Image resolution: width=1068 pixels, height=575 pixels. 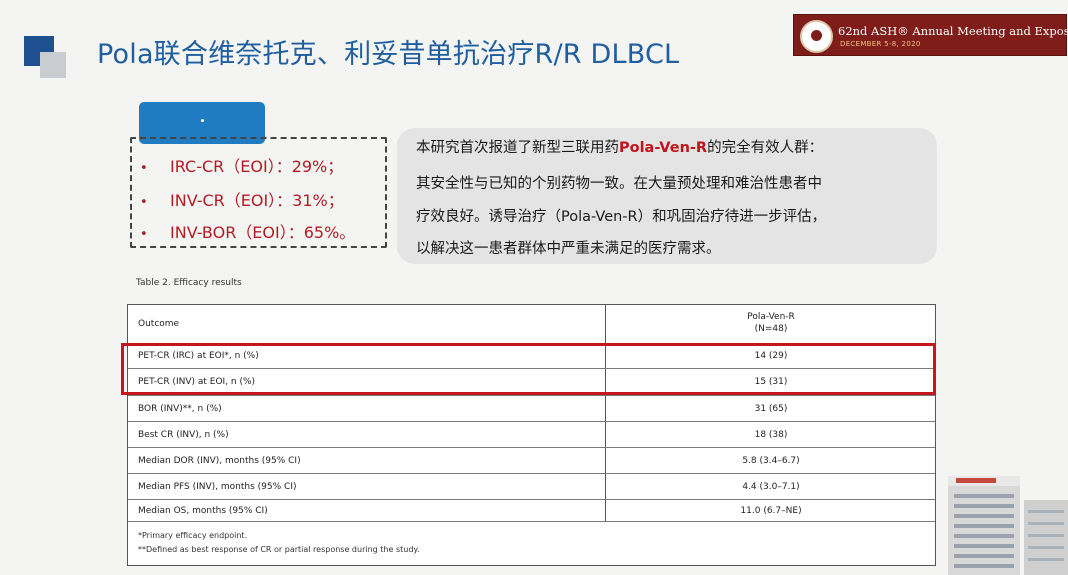 What do you see at coordinates (53, 65) in the screenshot?
I see `logo-square-gray` at bounding box center [53, 65].